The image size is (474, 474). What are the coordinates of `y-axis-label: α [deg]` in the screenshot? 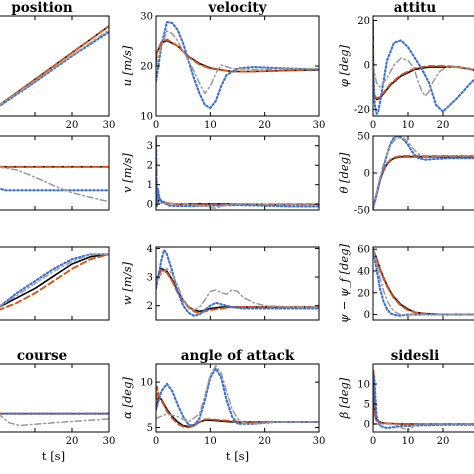 It's located at (127, 398).